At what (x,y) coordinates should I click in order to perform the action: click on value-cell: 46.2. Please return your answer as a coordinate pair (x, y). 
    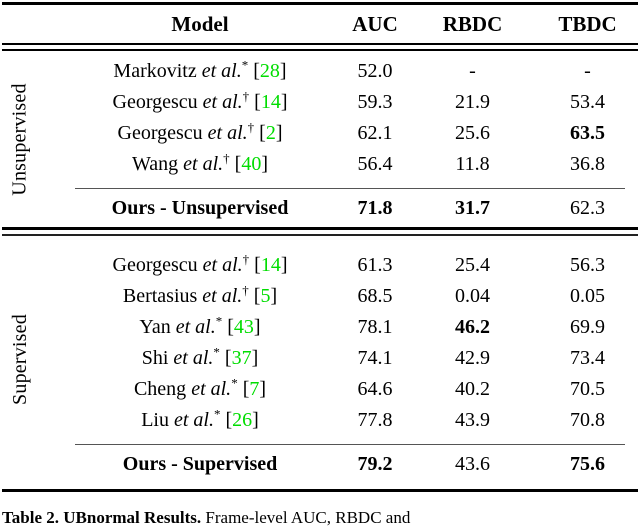
    Looking at the image, I should click on (472, 326).